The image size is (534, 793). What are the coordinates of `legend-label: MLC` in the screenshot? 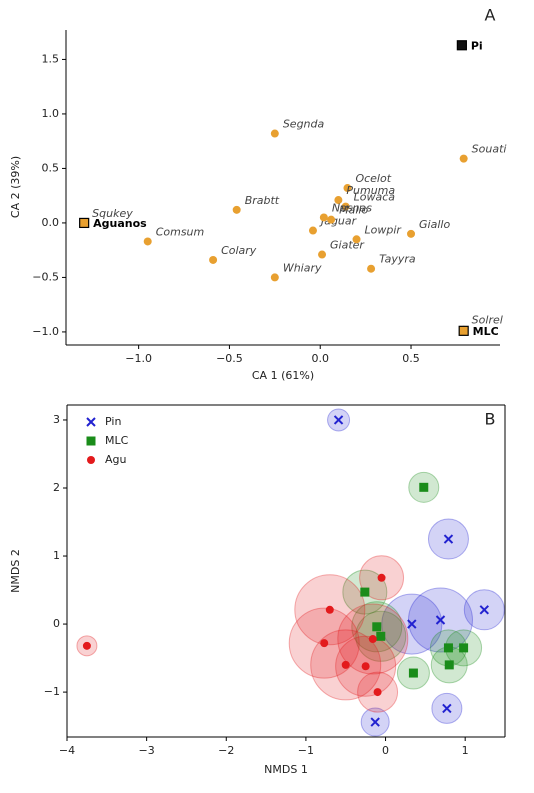 It's located at (117, 440).